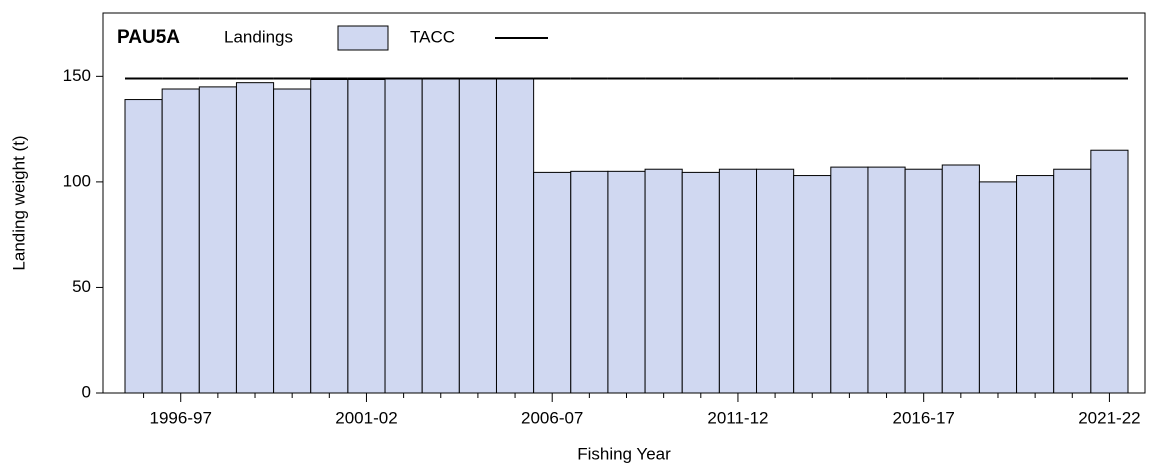 The width and height of the screenshot is (1155, 466). Describe the element at coordinates (77, 180) in the screenshot. I see `y-tick-label: 100` at that location.